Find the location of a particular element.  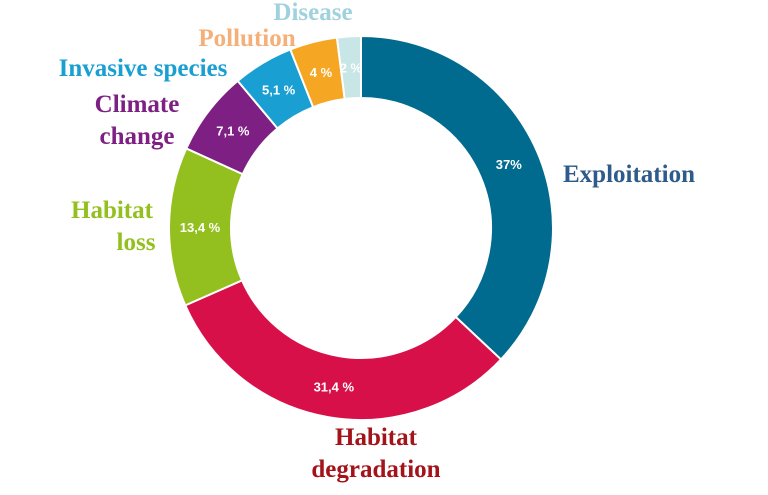

value-label-habitat-degradation: 31,4 % is located at coordinates (334, 387).